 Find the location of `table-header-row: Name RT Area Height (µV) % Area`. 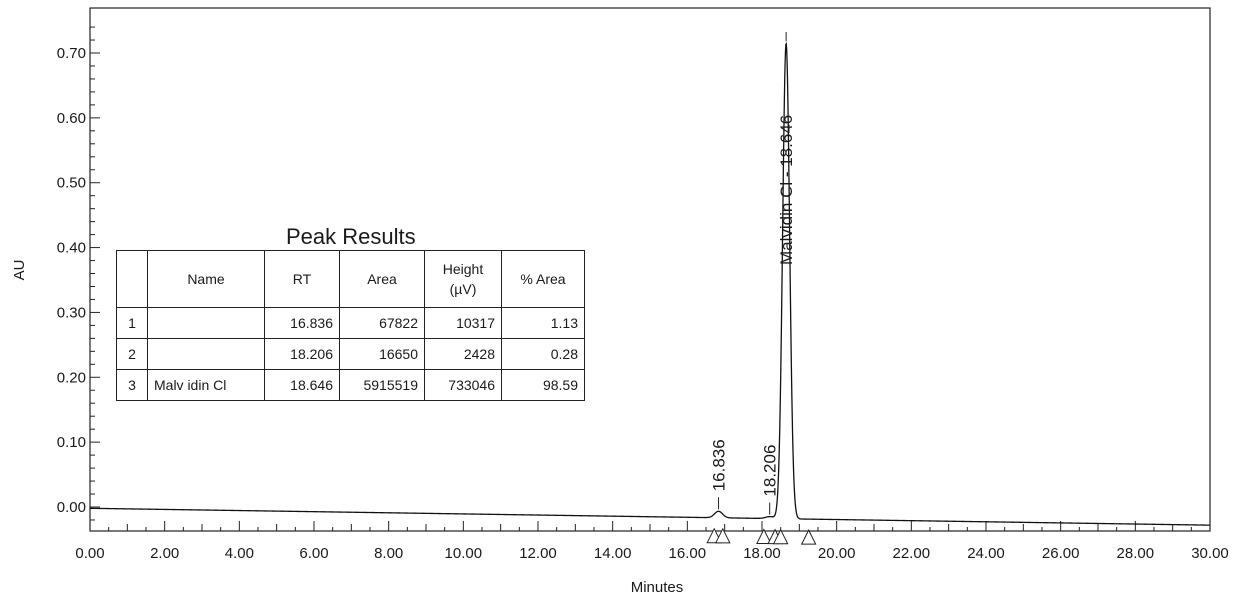

table-header-row: Name RT Area Height (µV) % Area is located at coordinates (350, 279).